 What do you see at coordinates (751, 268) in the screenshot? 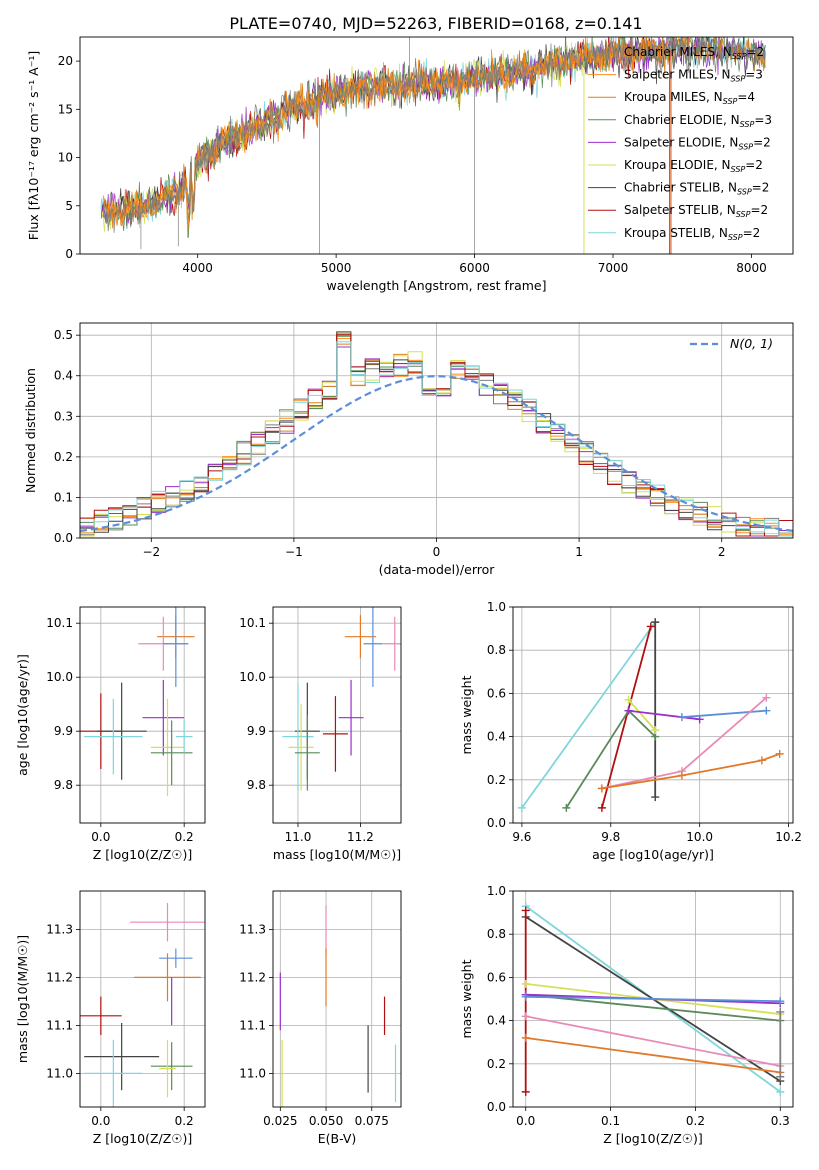
I see `x-tick-label: 8000` at bounding box center [751, 268].